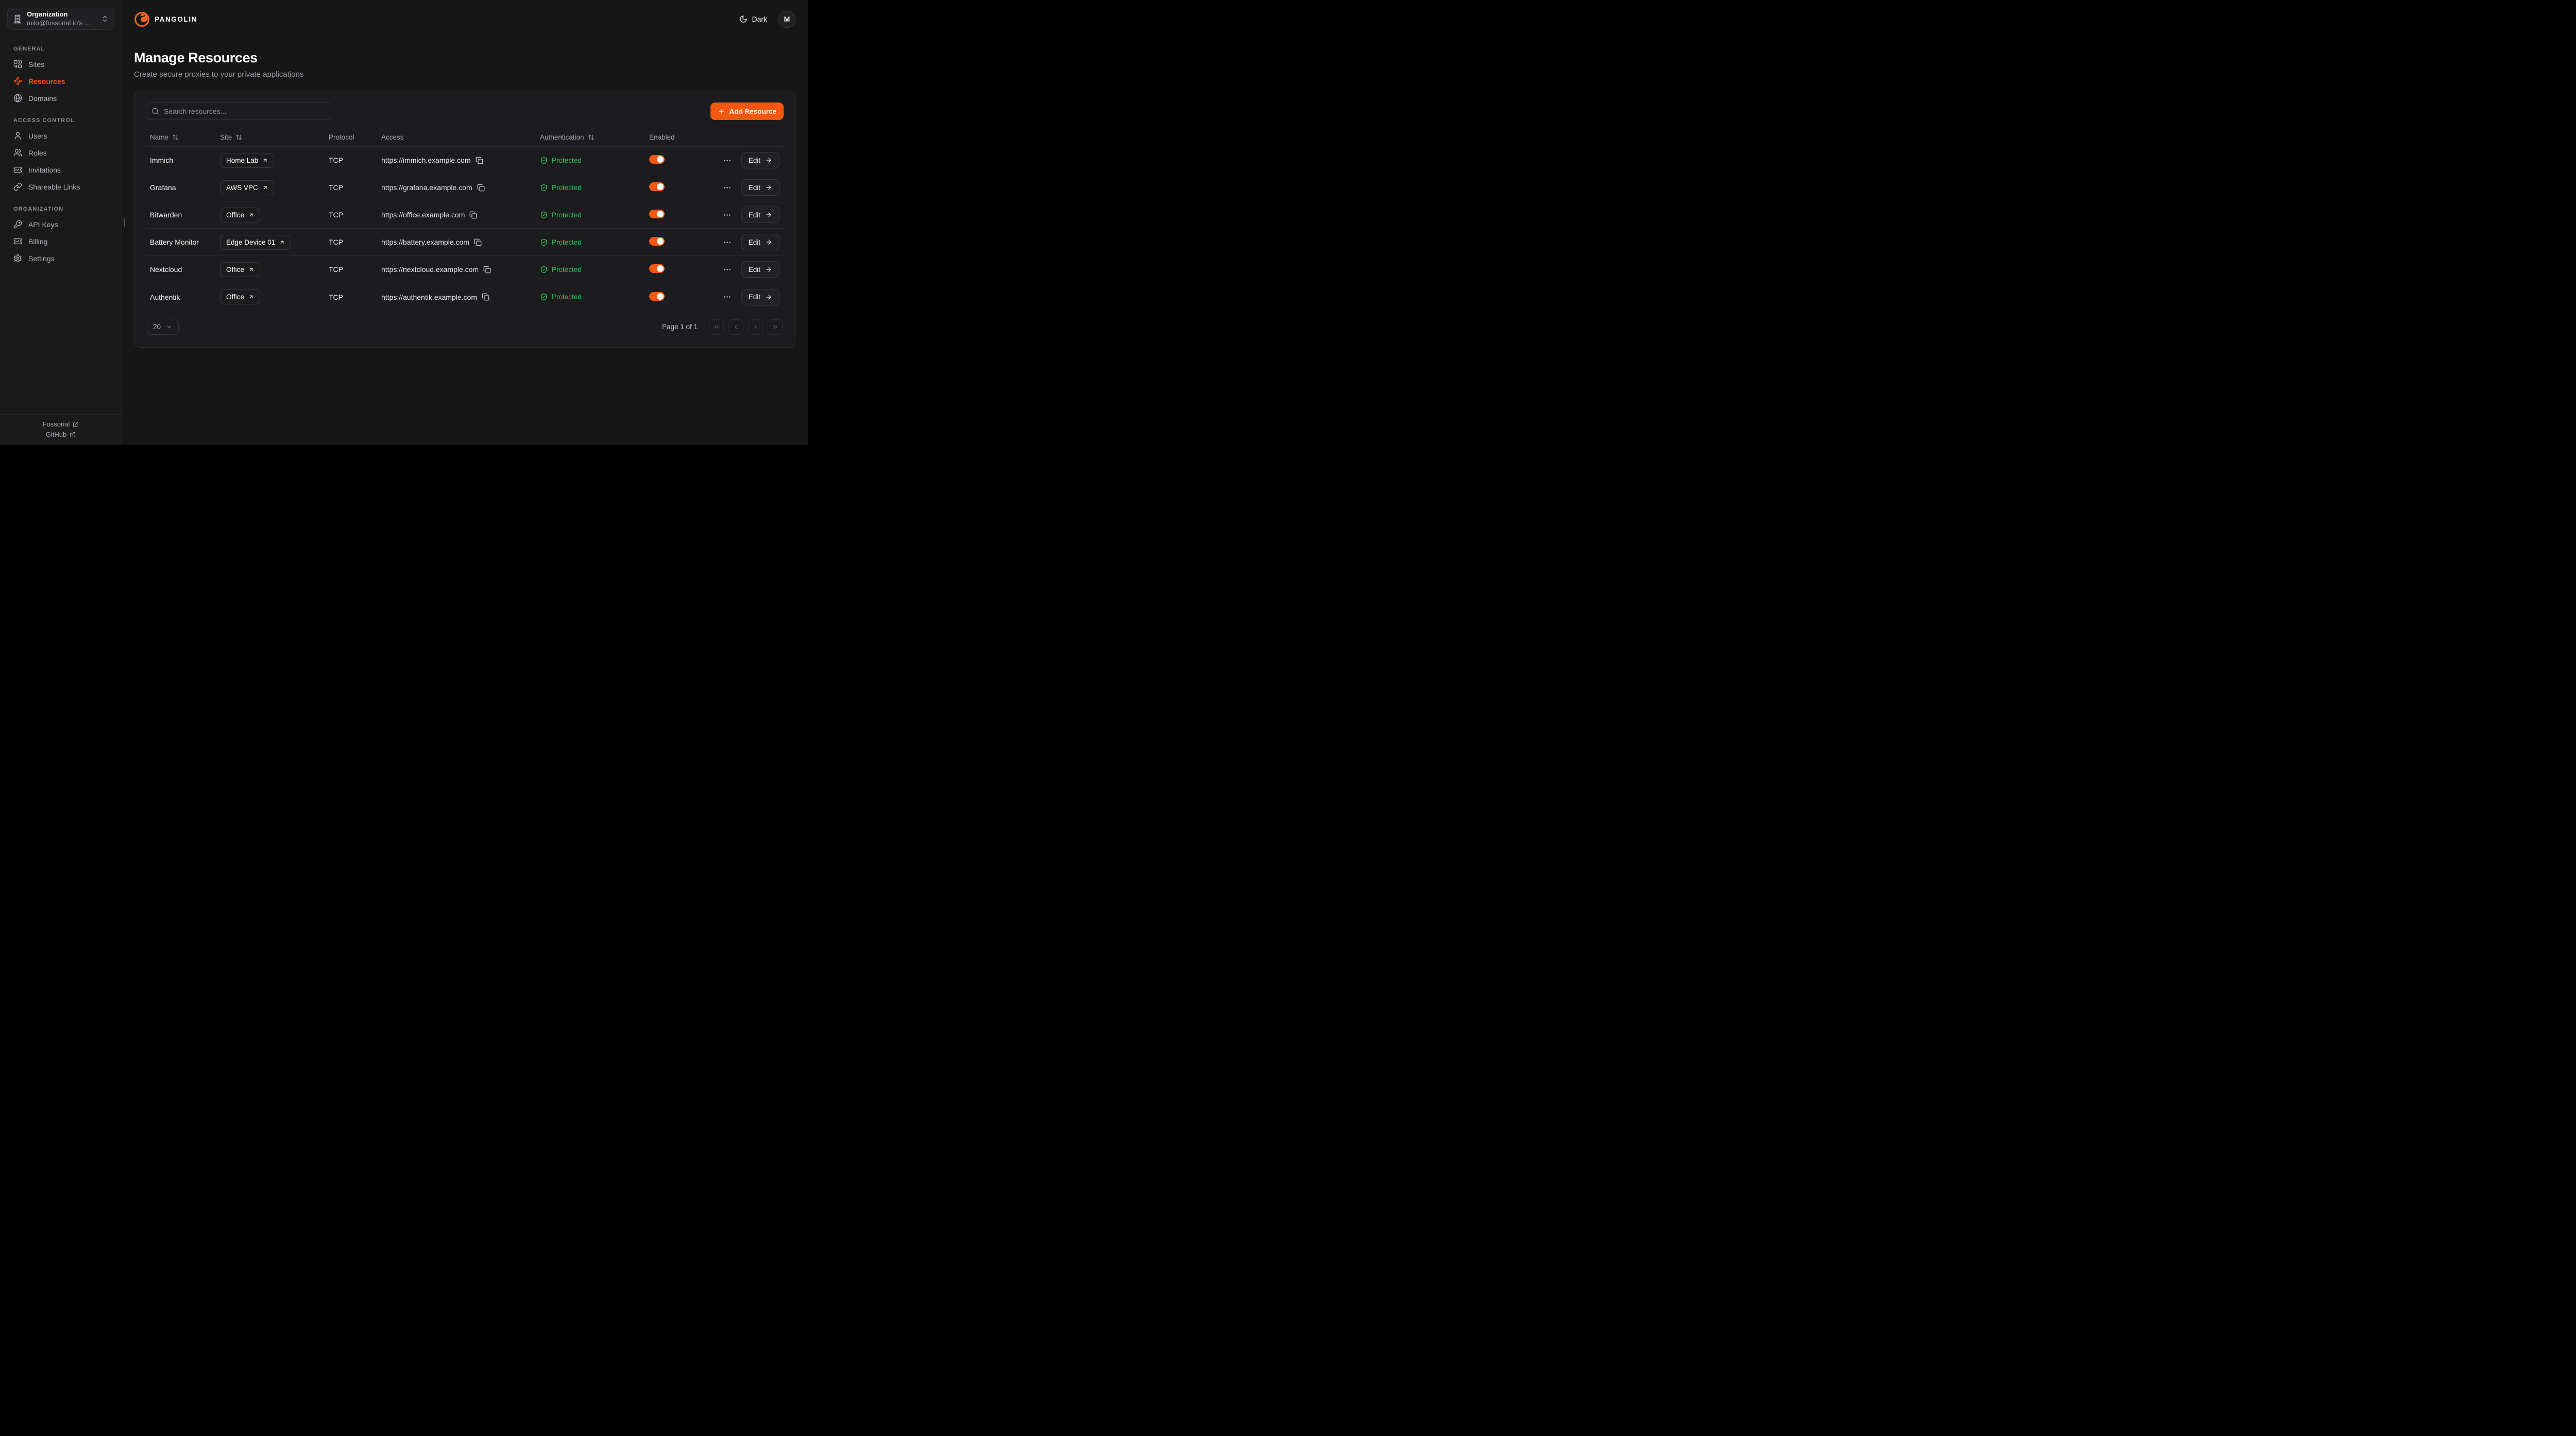  I want to click on column-header-authentication: Authentication, so click(594, 137).